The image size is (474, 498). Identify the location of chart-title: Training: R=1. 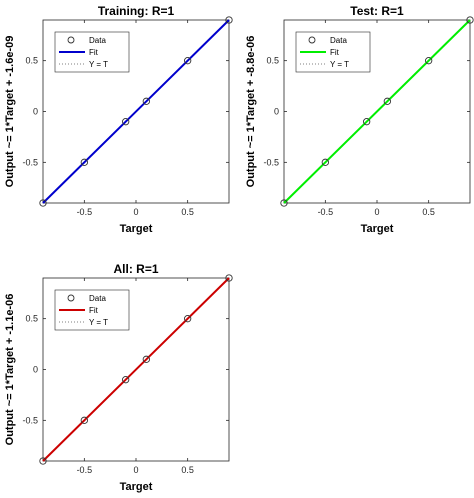
(136, 11).